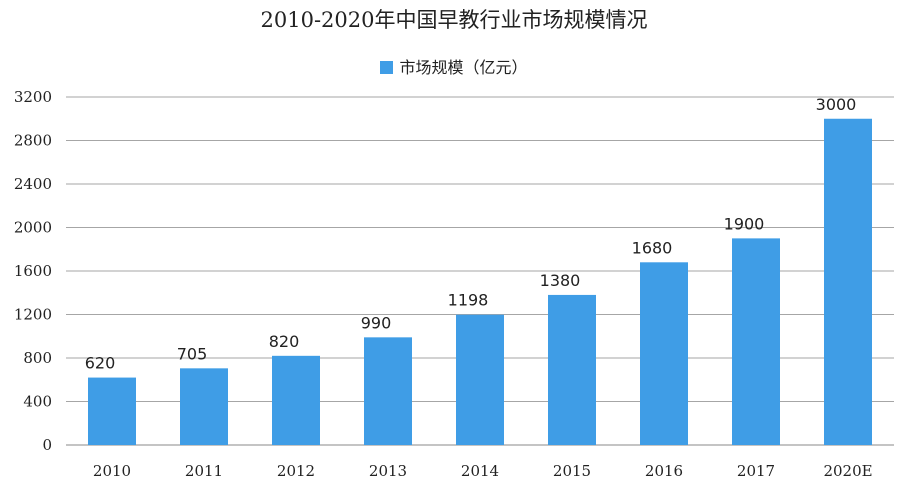 Image resolution: width=908 pixels, height=490 pixels. I want to click on x-tick-label: 2020E, so click(847, 471).